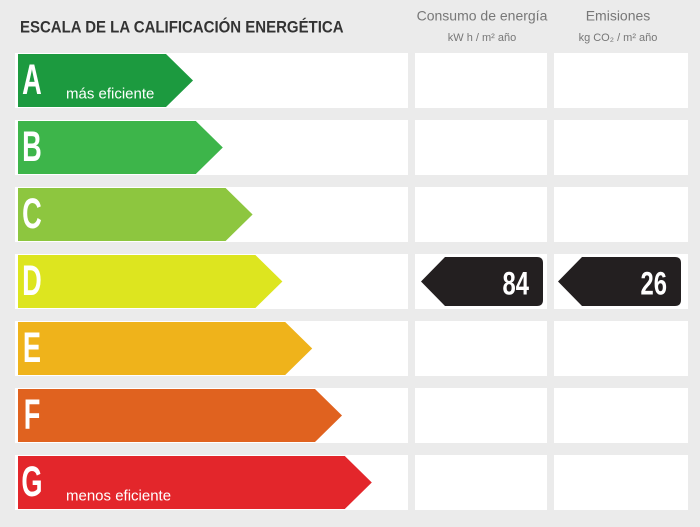 Image resolution: width=700 pixels, height=527 pixels. I want to click on rating-letter: B, so click(32, 147).